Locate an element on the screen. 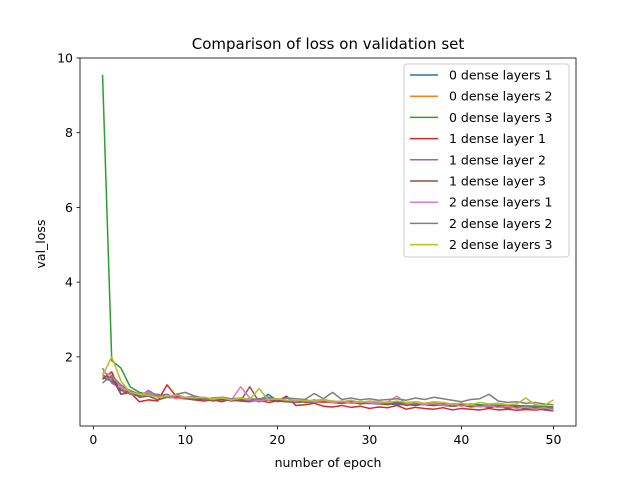 This screenshot has width=640, height=480. legend-label-6: 1 dense layer 3 is located at coordinates (497, 181).